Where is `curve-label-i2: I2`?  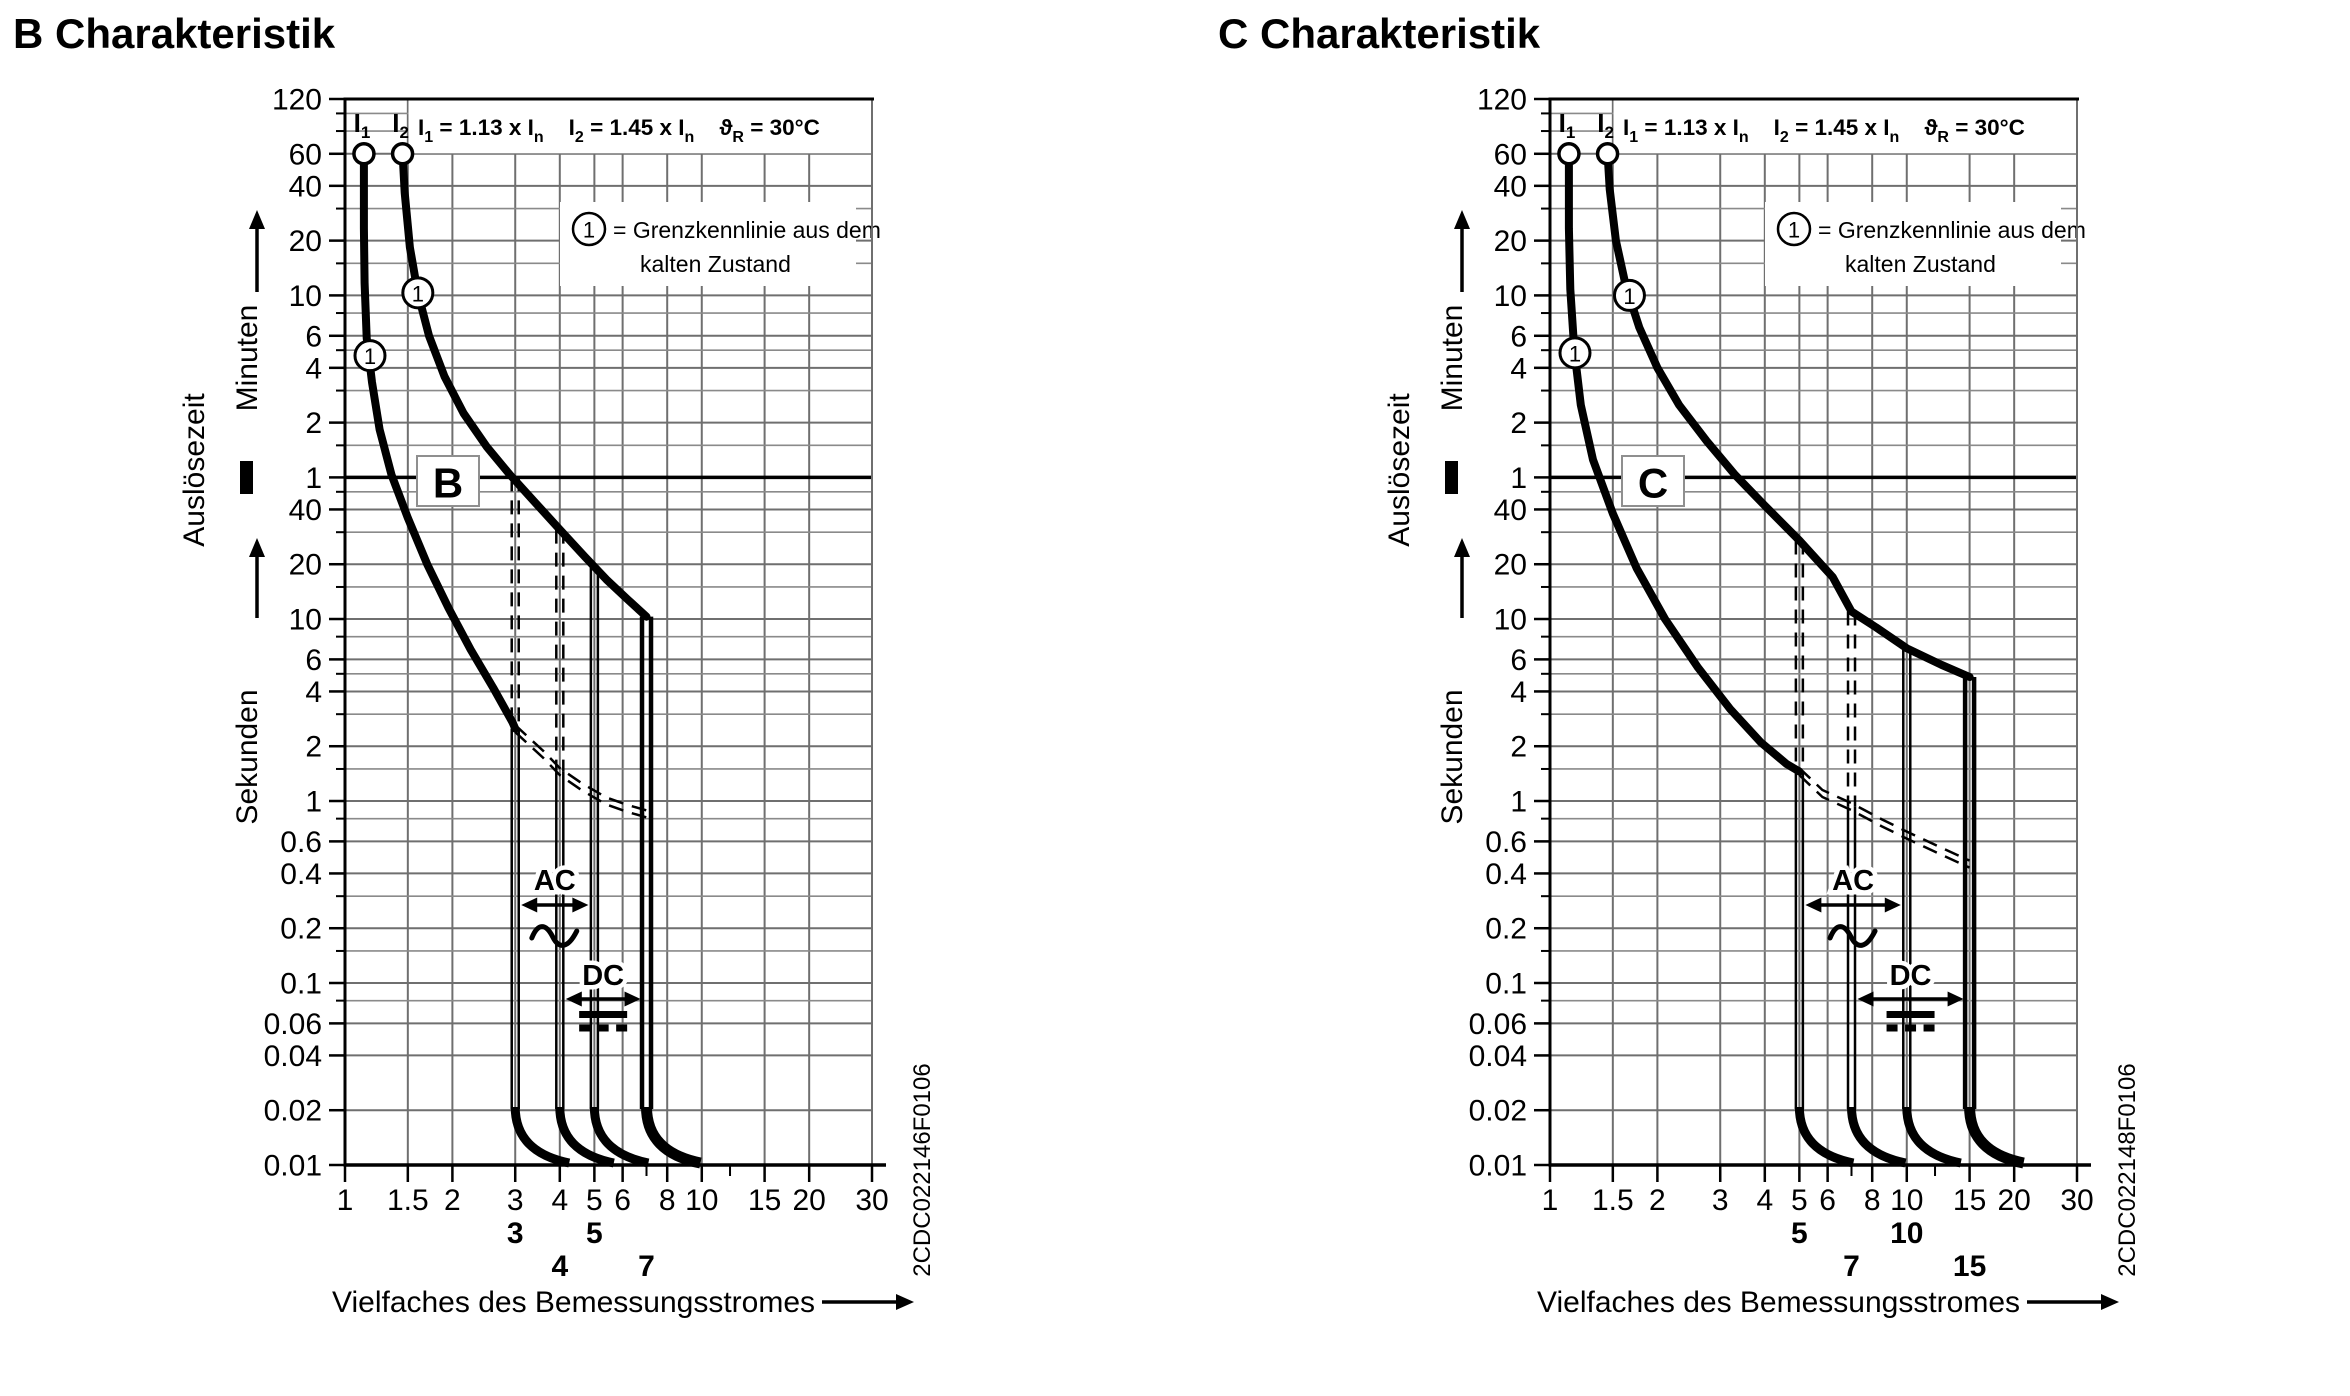 curve-label-i2: I2 is located at coordinates (400, 125).